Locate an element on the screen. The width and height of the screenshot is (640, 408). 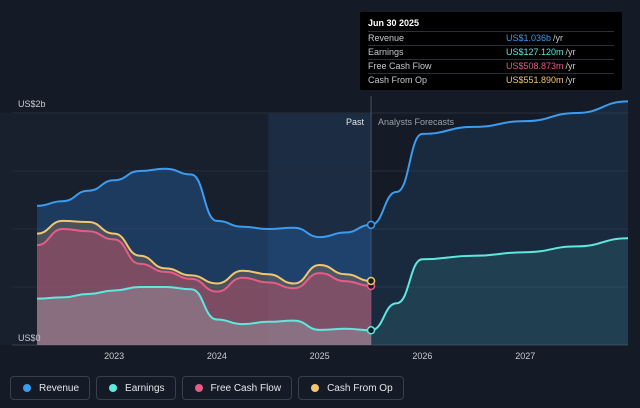
x-tick-label: 2026 is located at coordinates (422, 356).